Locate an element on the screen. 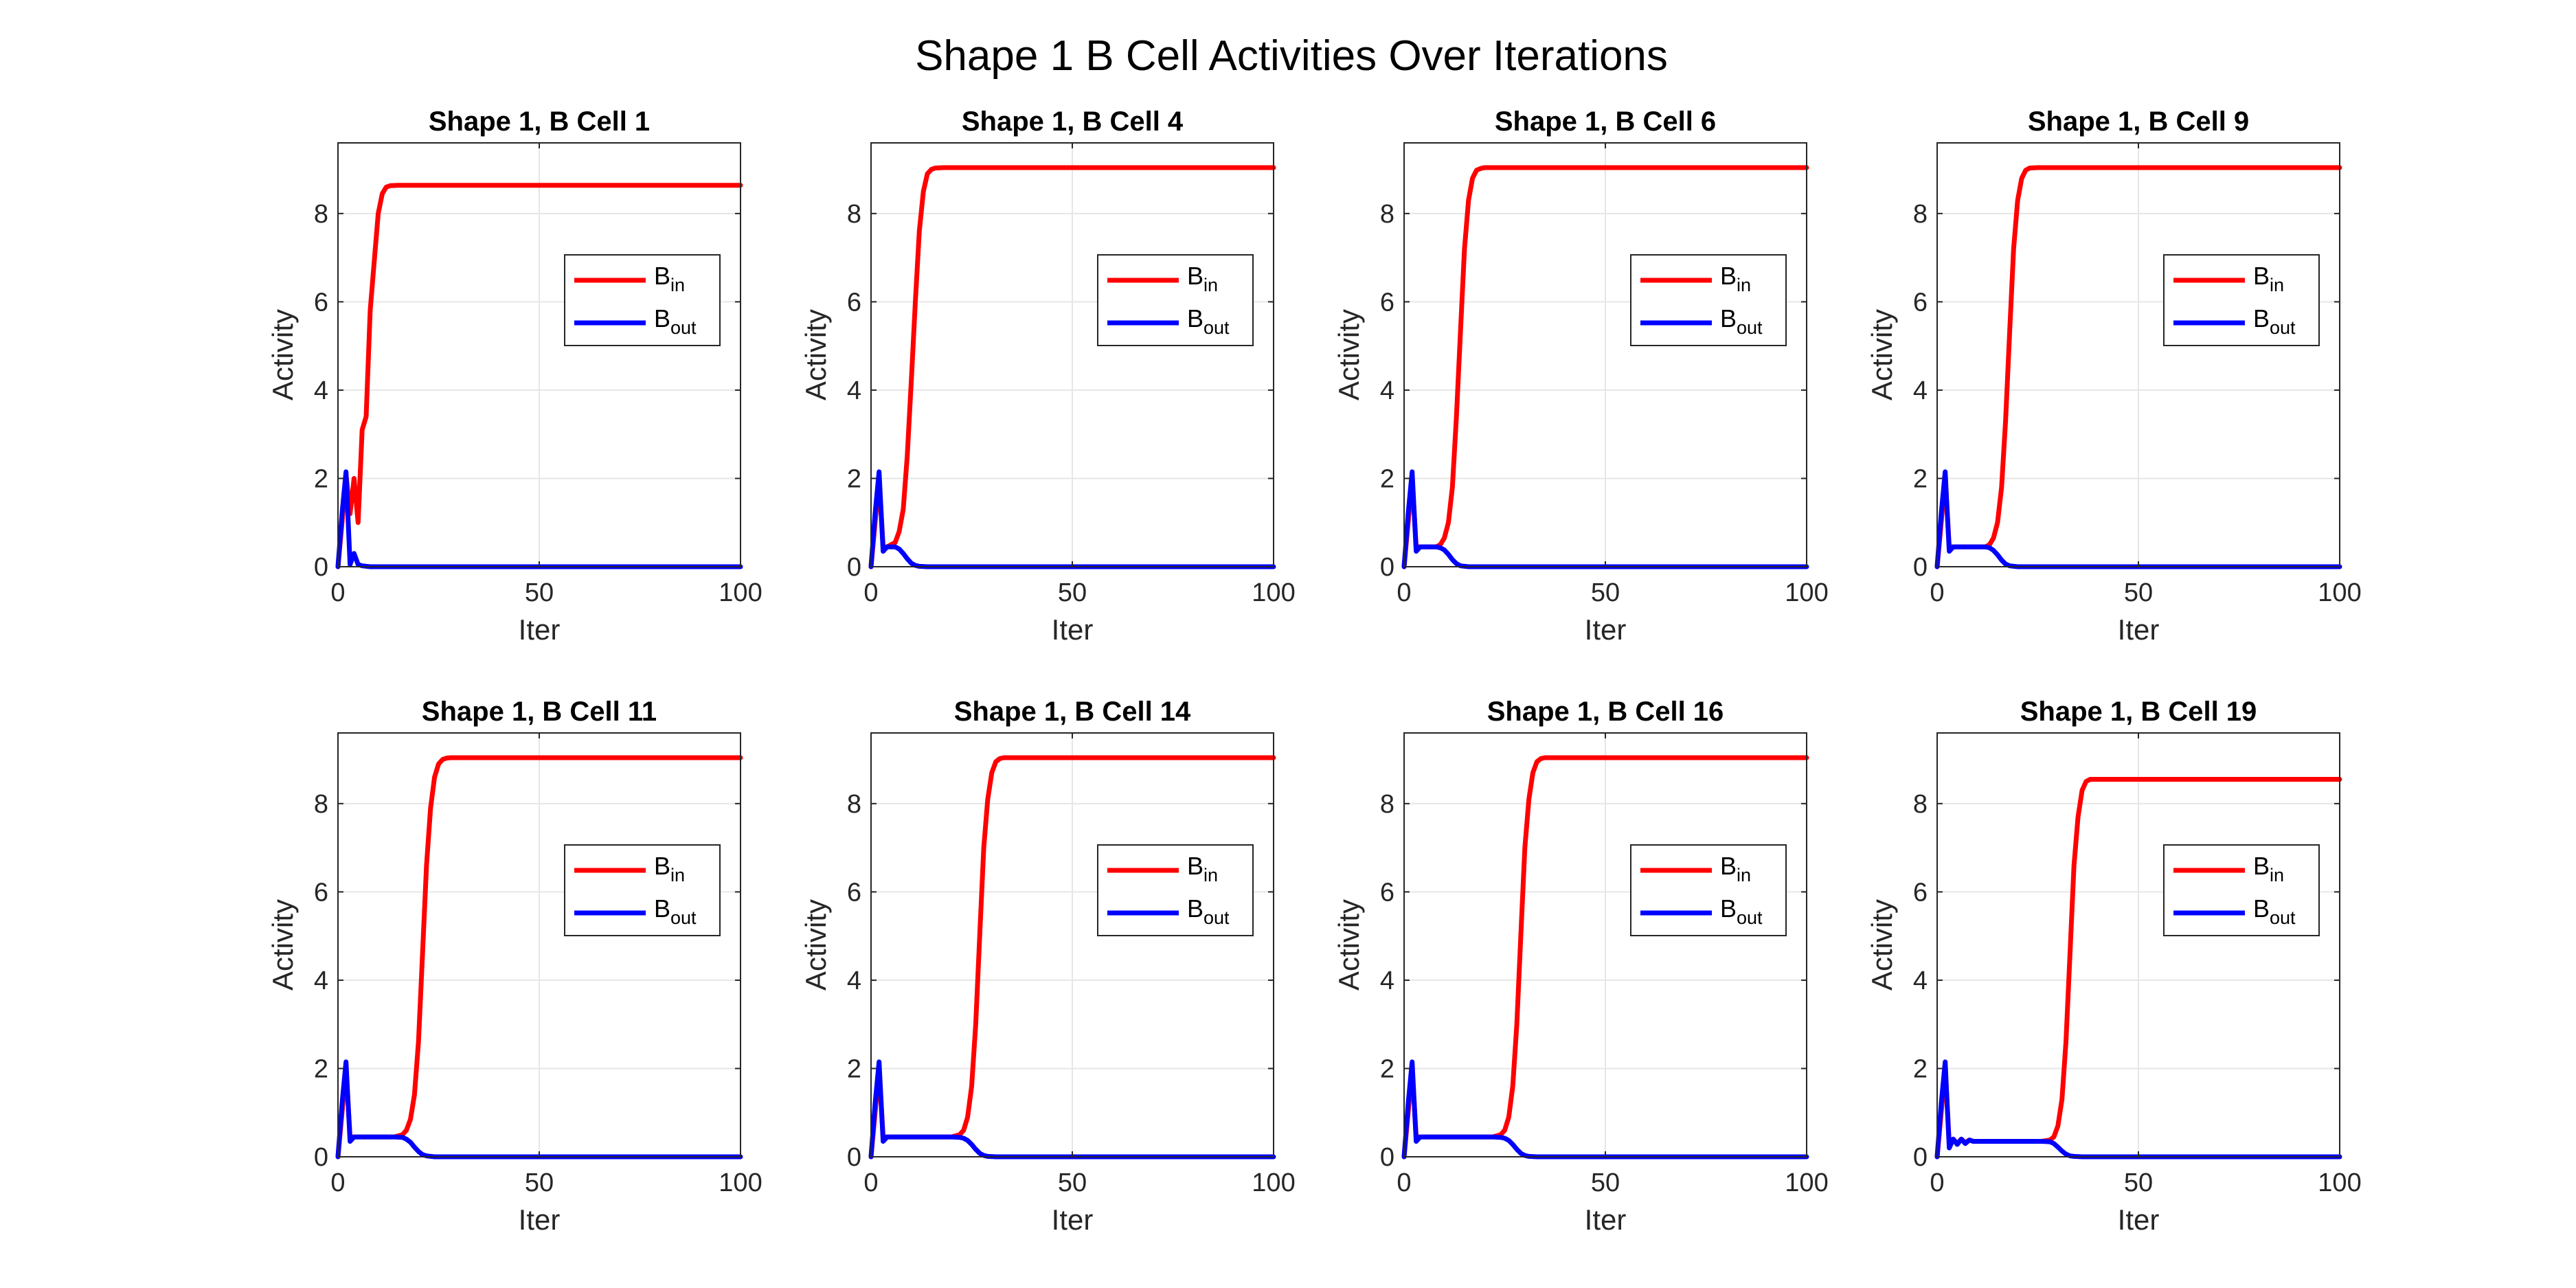  subplot-title: Shape 1, B Cell 1 is located at coordinates (539, 121).